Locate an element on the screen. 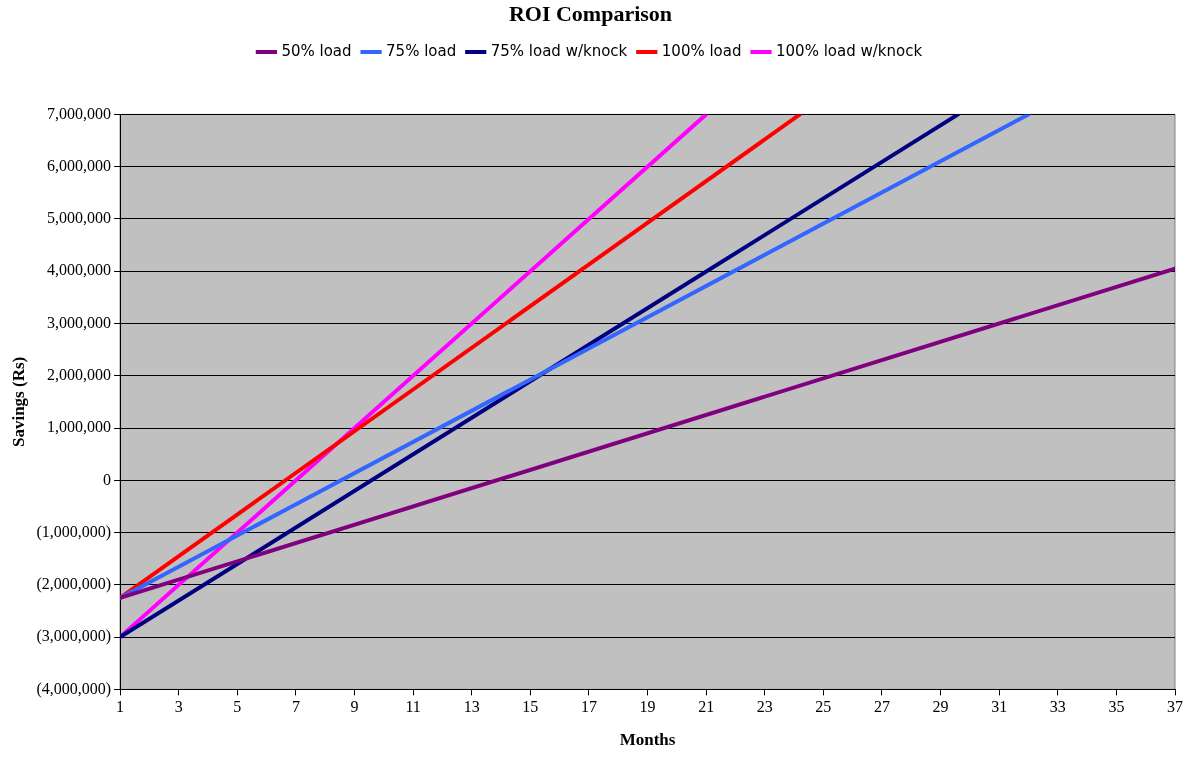  x-tick-label: 11 is located at coordinates (413, 707).